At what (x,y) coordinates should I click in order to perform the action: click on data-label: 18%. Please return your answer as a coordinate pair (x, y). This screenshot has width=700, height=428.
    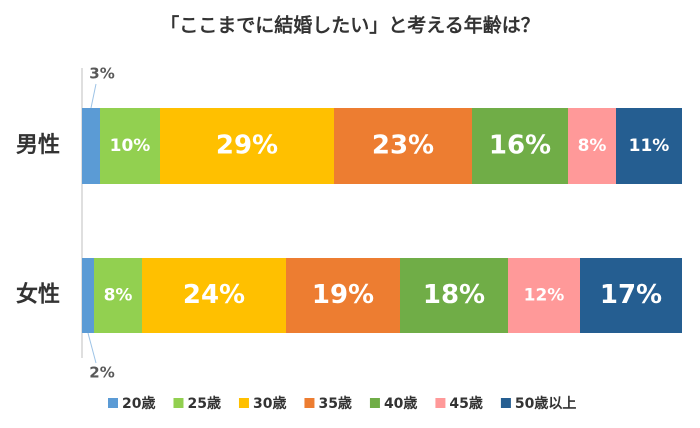
    Looking at the image, I should click on (454, 295).